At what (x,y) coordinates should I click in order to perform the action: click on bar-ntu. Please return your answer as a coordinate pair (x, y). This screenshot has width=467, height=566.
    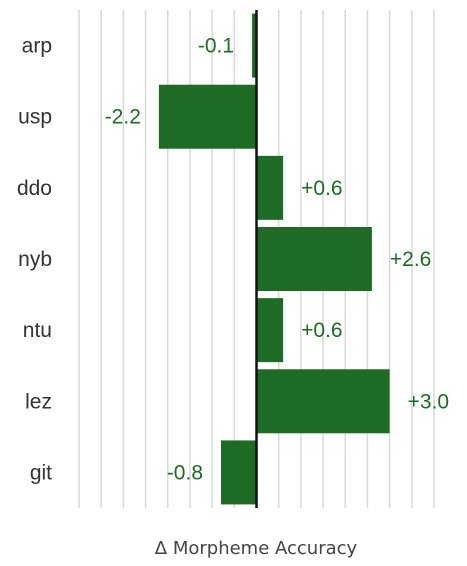
    Looking at the image, I should click on (270, 330).